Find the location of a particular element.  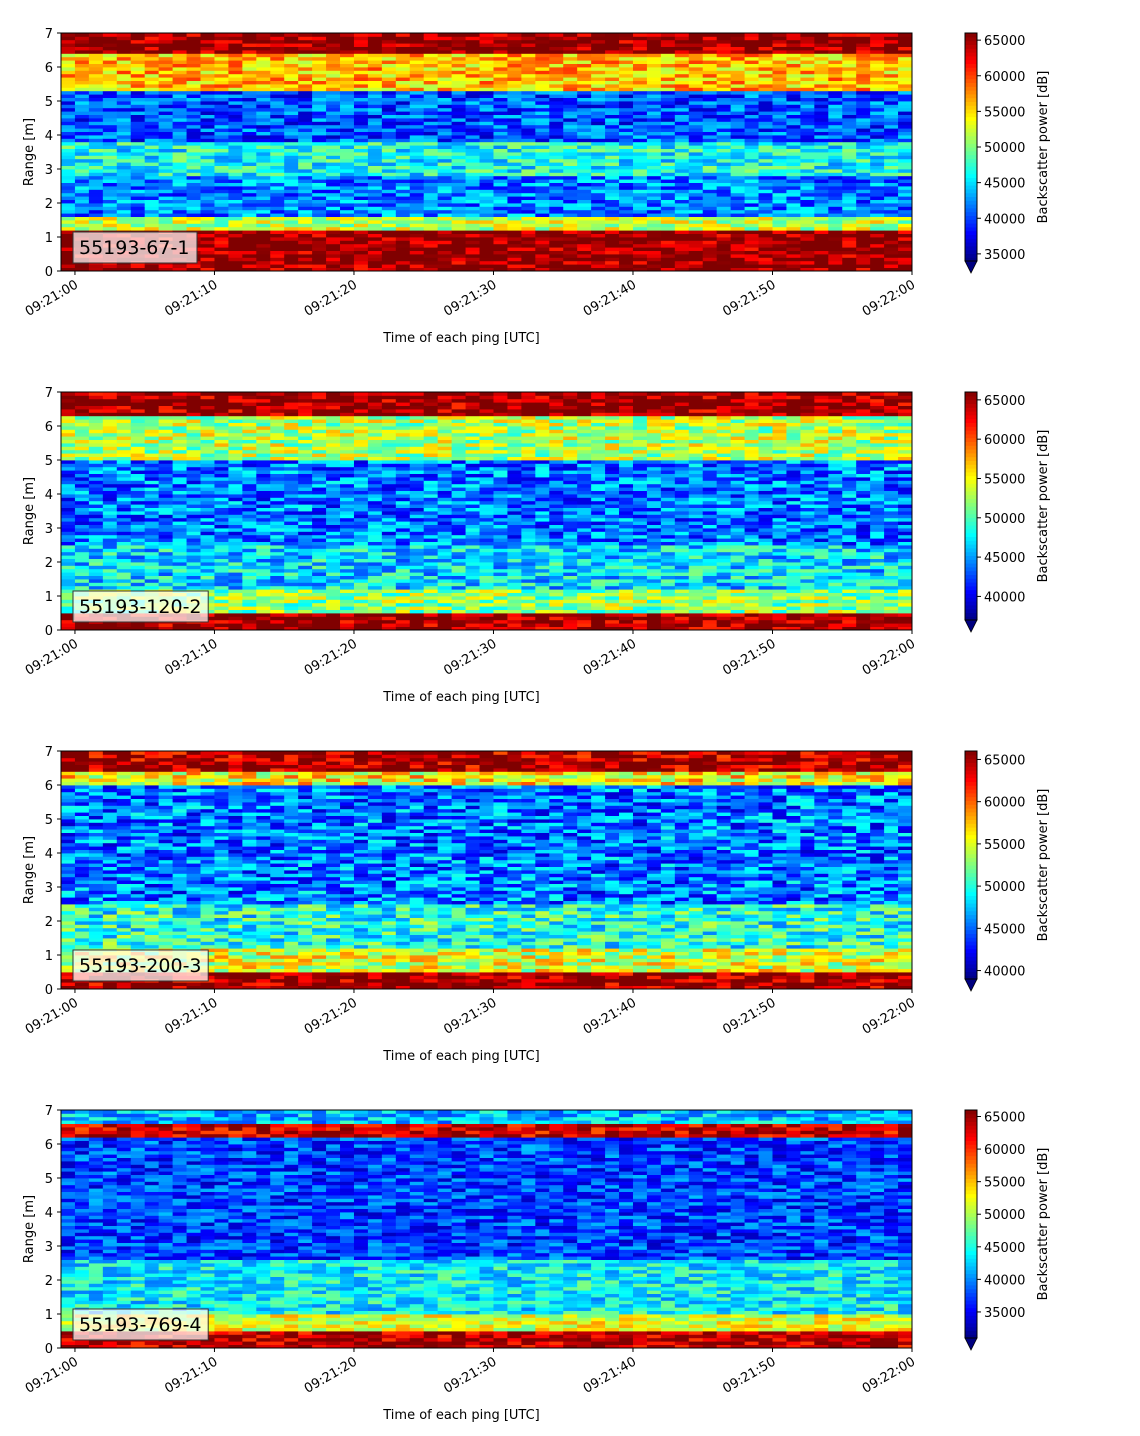

panel-label-text: 55193-67-1 is located at coordinates (134, 248).